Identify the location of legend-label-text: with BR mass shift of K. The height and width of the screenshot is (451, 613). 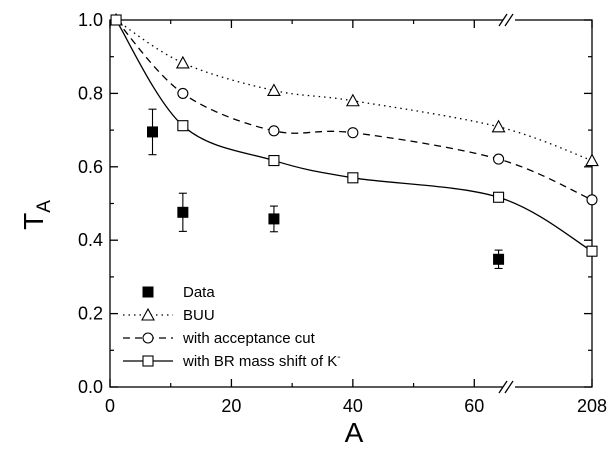
(259, 361).